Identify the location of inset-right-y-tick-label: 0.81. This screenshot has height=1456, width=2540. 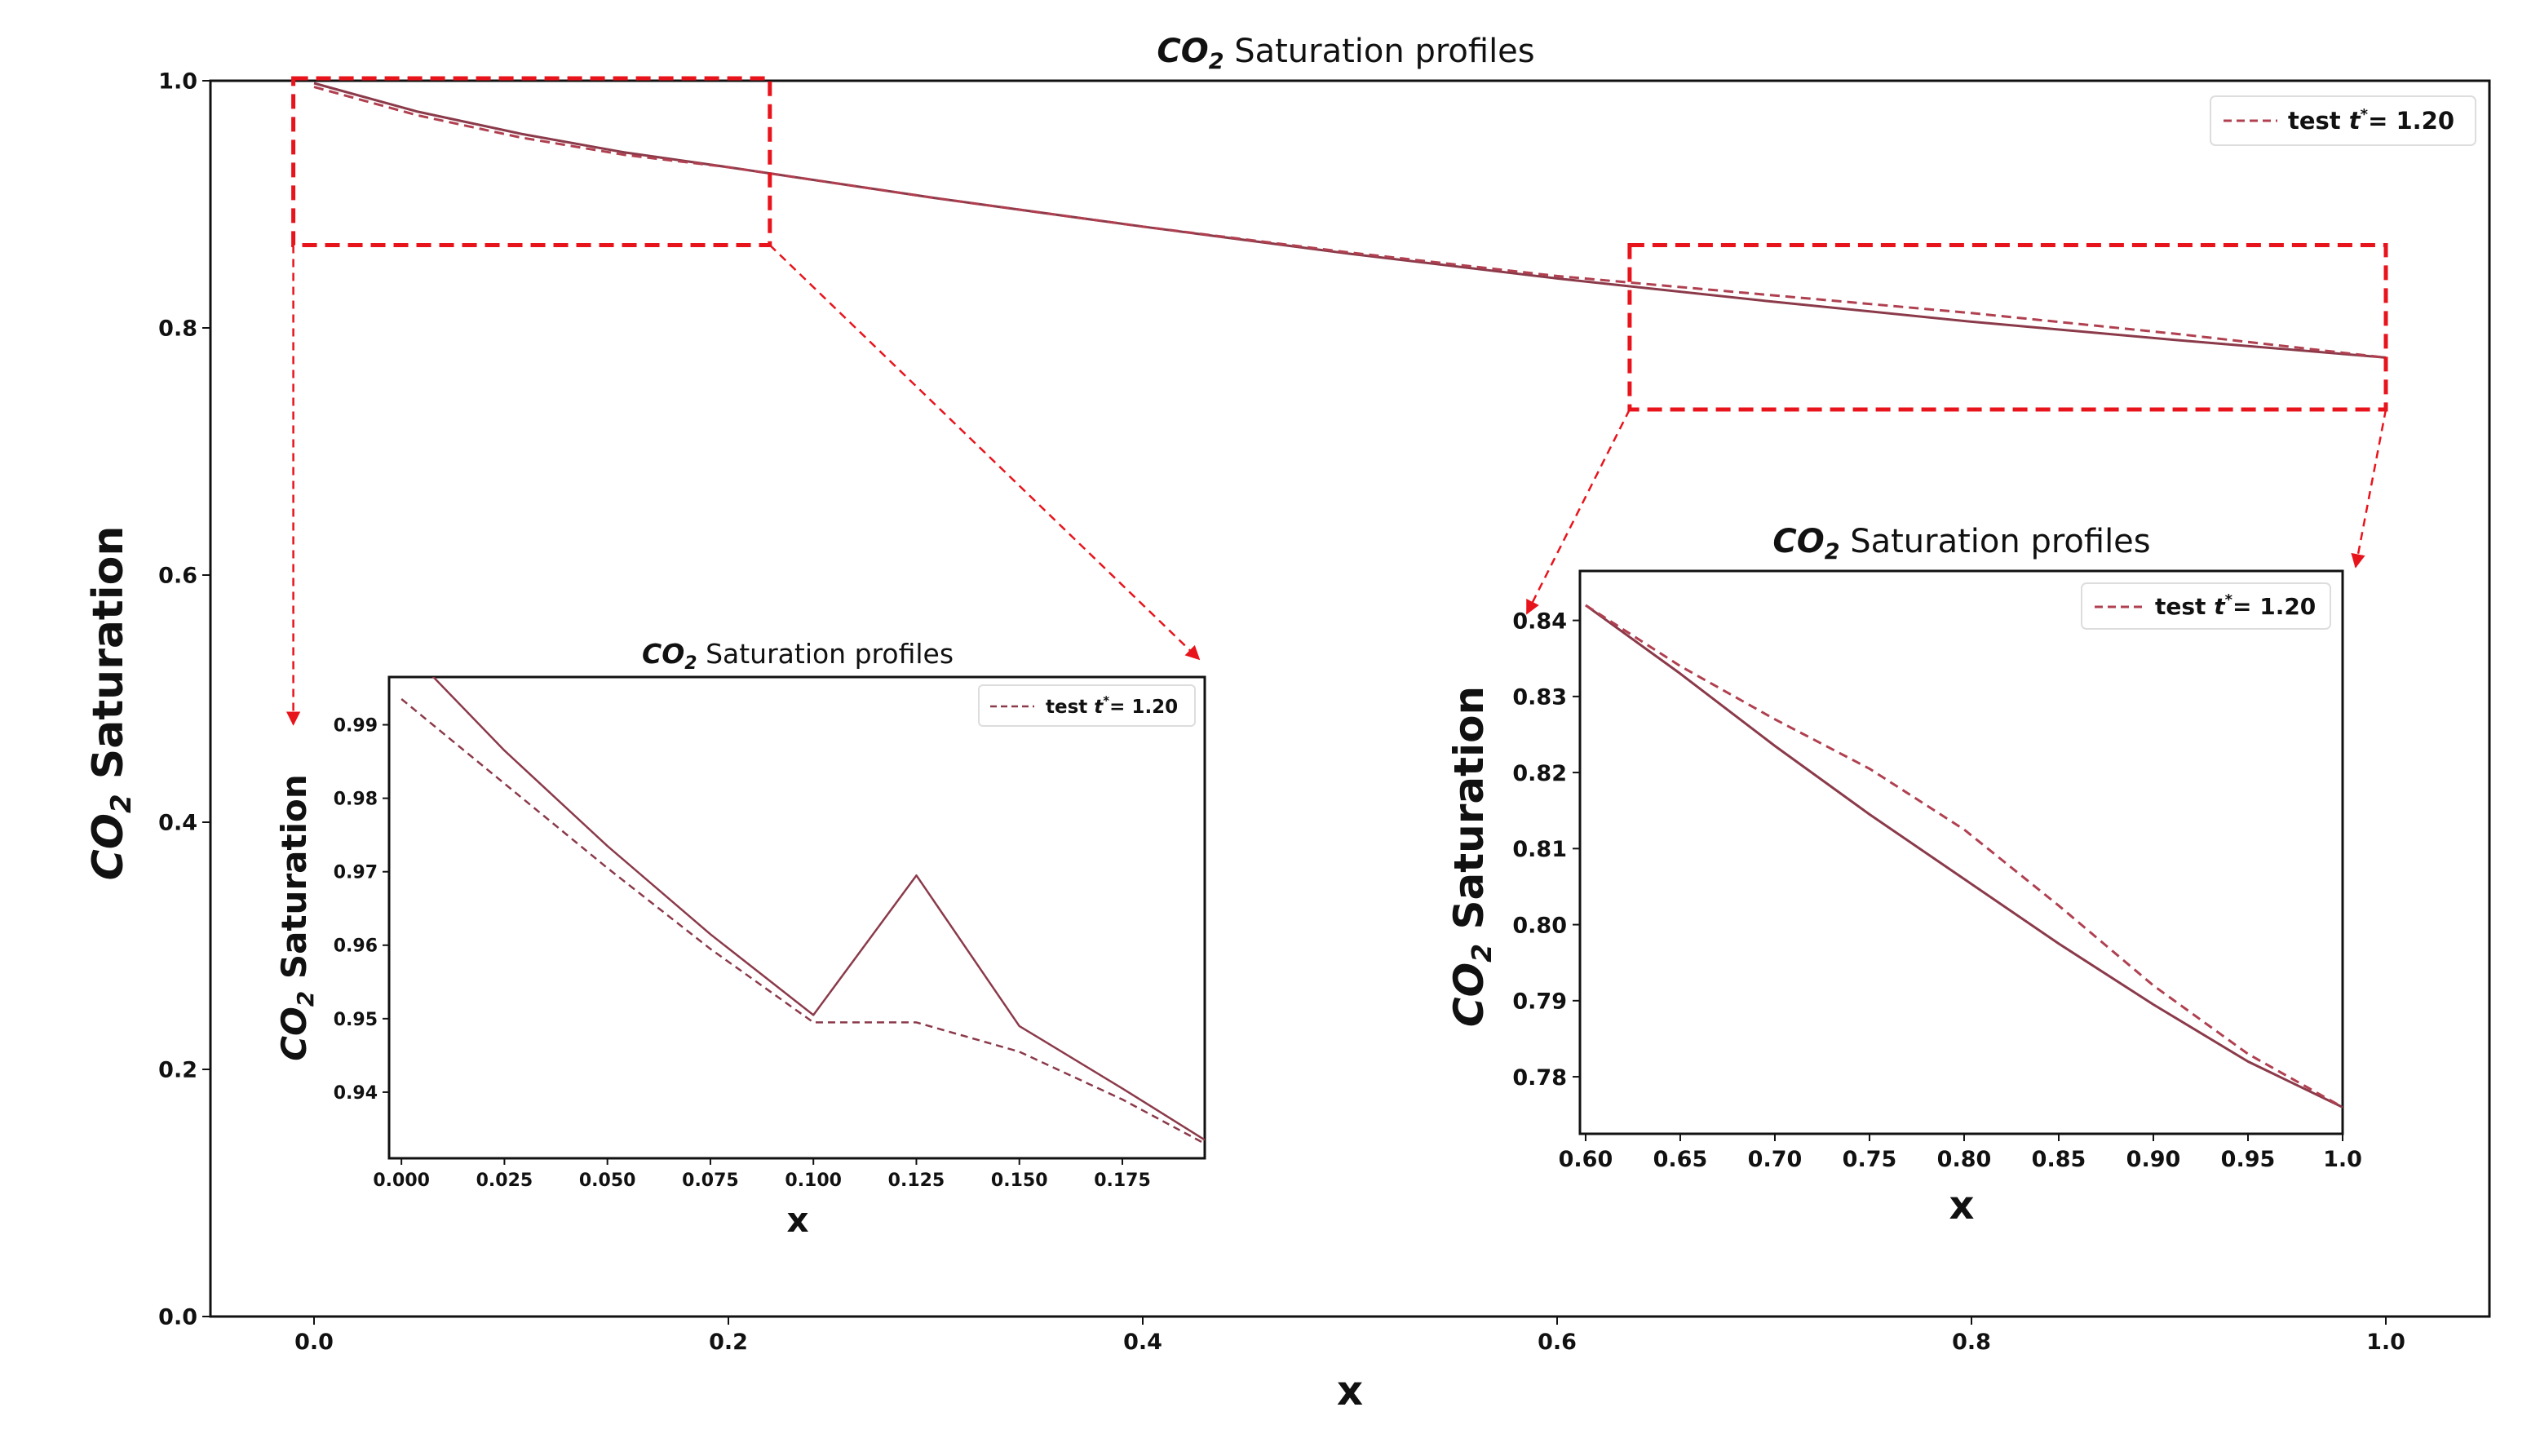
(1539, 849).